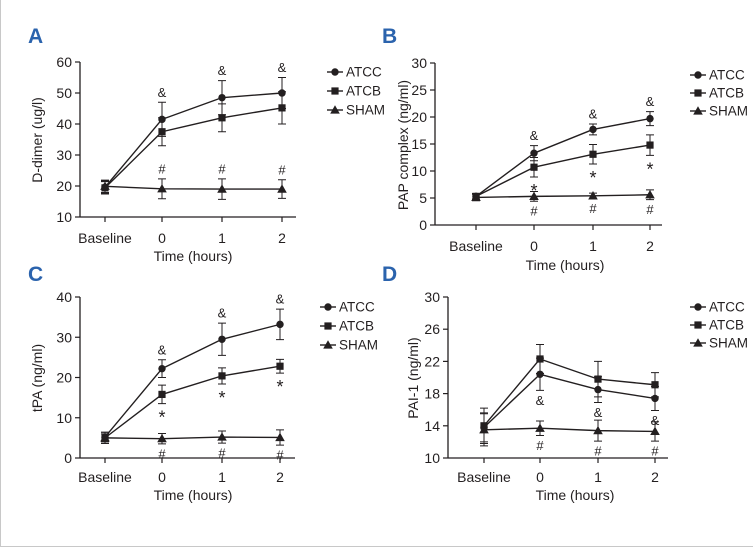 The height and width of the screenshot is (547, 753). What do you see at coordinates (280, 455) in the screenshot?
I see `annotation-c-sham-2: #` at bounding box center [280, 455].